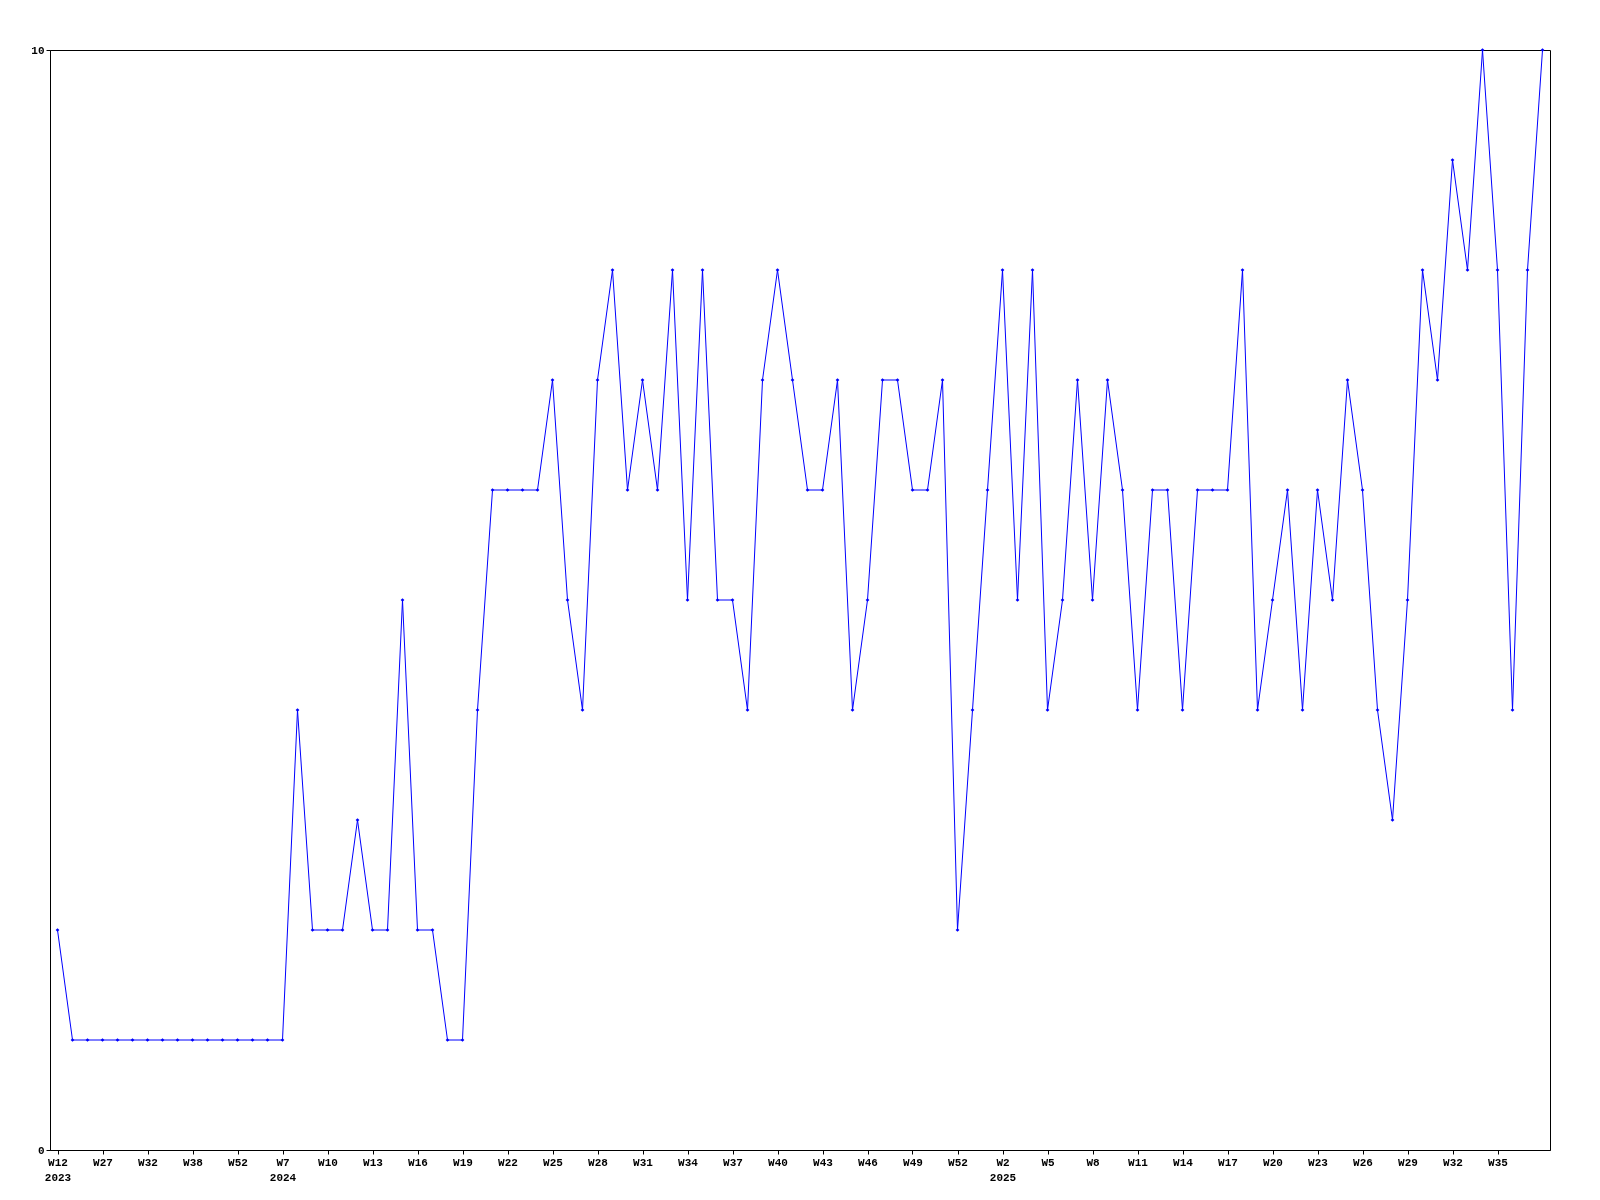  I want to click on x-tick-label: W2 2025, so click(1003, 1170).